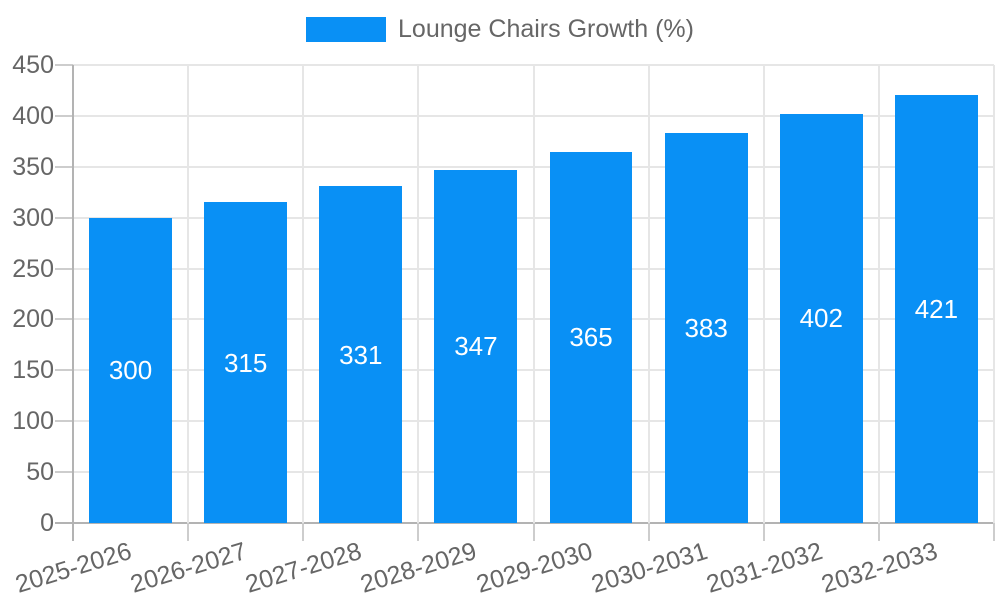 The image size is (1000, 600). Describe the element at coordinates (346, 29) in the screenshot. I see `legend-swatch` at that location.